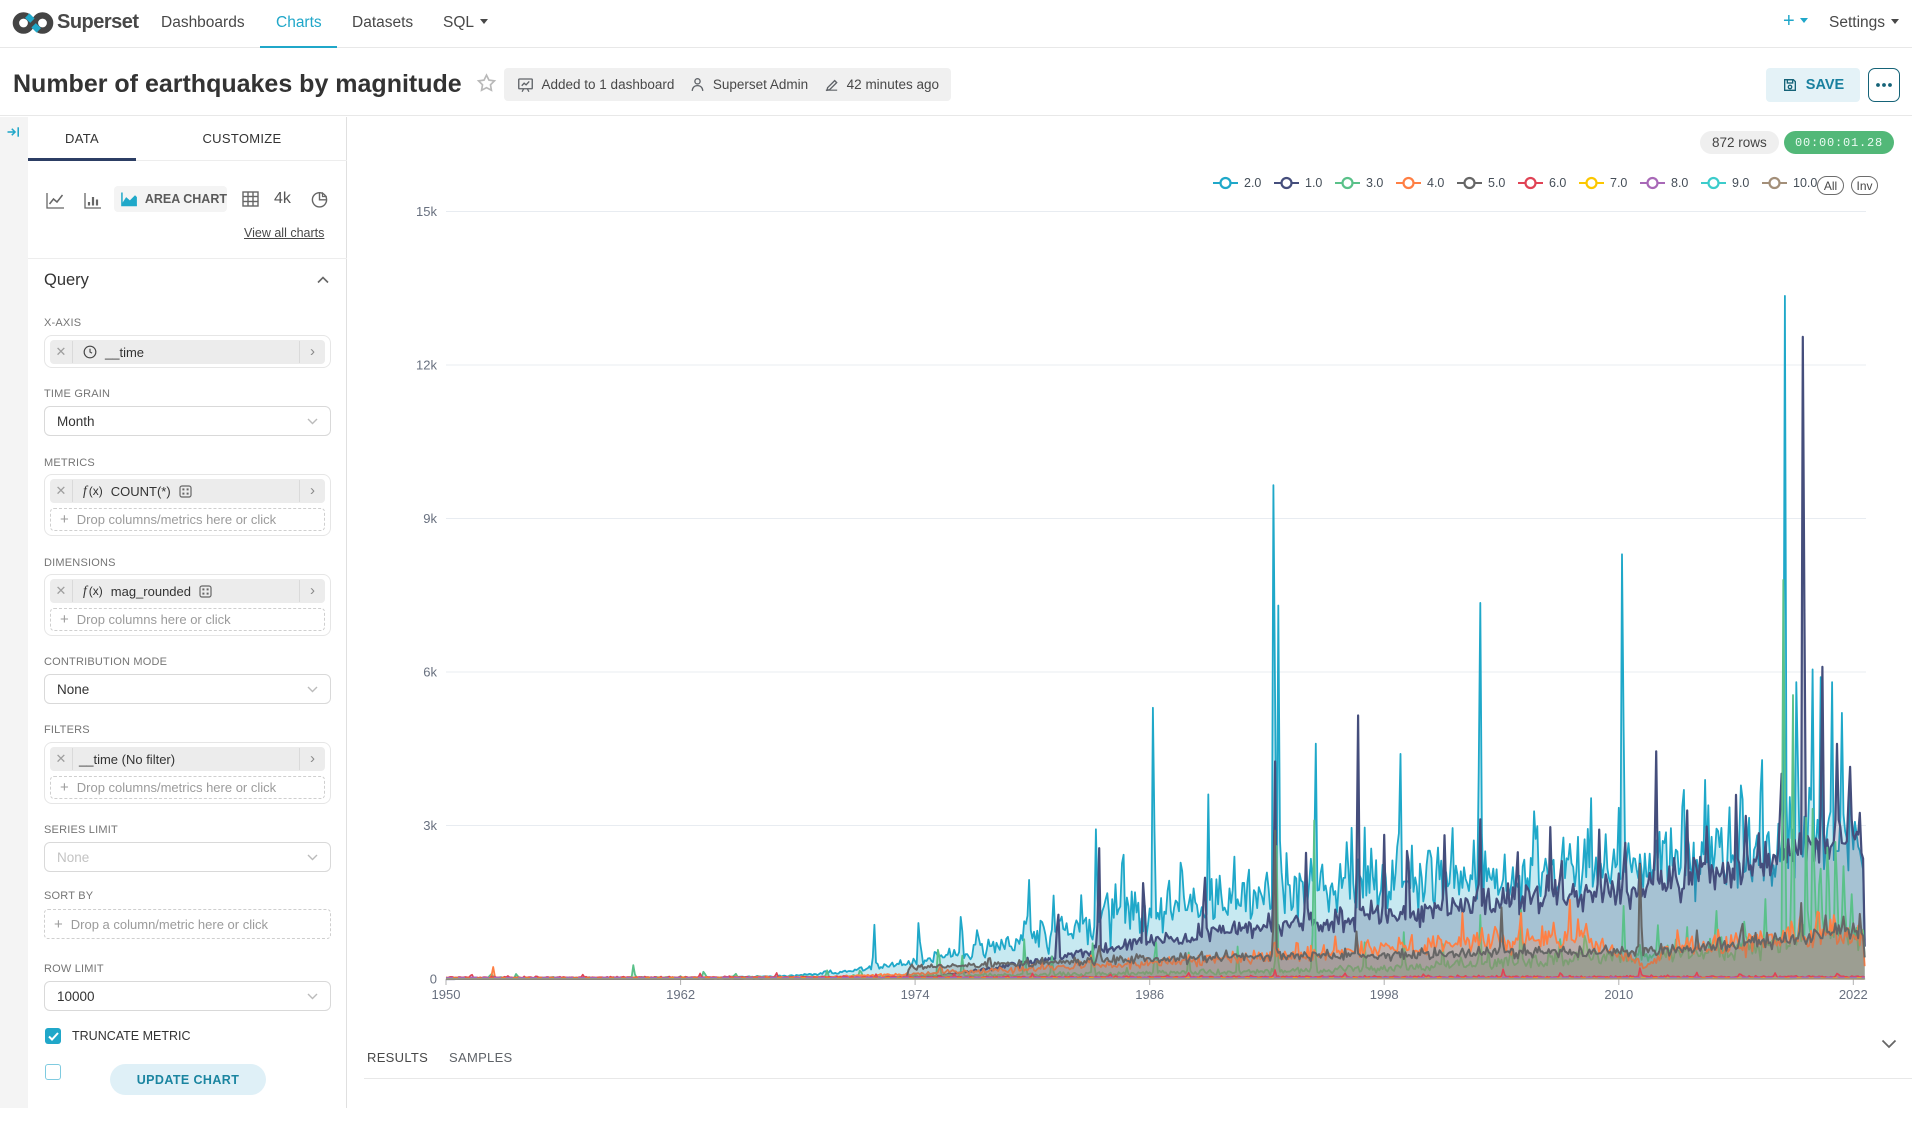 Image resolution: width=1912 pixels, height=1131 pixels. What do you see at coordinates (446, 994) in the screenshot?
I see `svg-text: 1950` at bounding box center [446, 994].